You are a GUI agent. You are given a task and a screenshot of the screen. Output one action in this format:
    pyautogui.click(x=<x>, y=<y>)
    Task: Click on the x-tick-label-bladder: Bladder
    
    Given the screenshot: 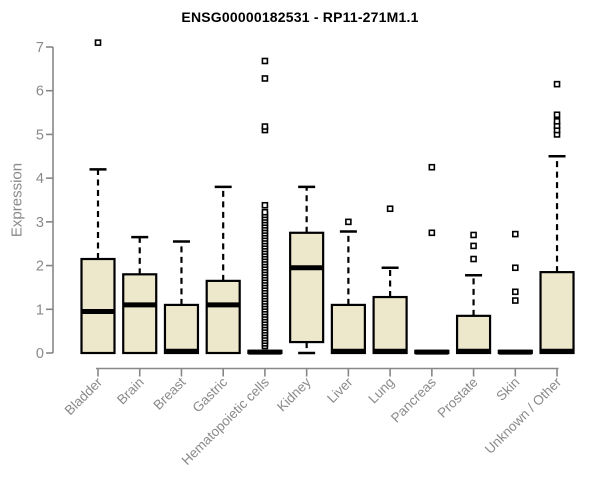 What is the action you would take?
    pyautogui.click(x=84, y=396)
    